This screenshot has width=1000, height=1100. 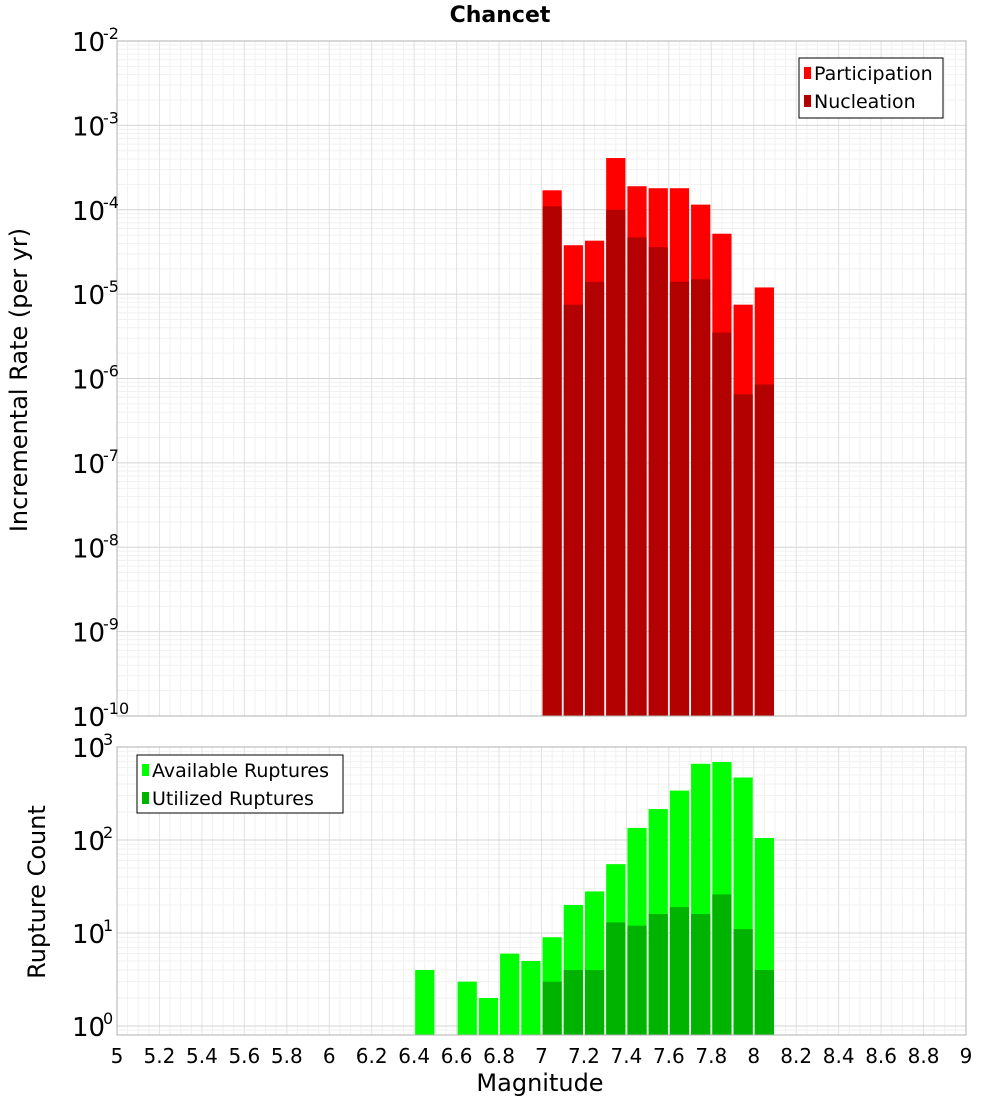 I want to click on x-tick-label: 6.2, so click(x=372, y=1056).